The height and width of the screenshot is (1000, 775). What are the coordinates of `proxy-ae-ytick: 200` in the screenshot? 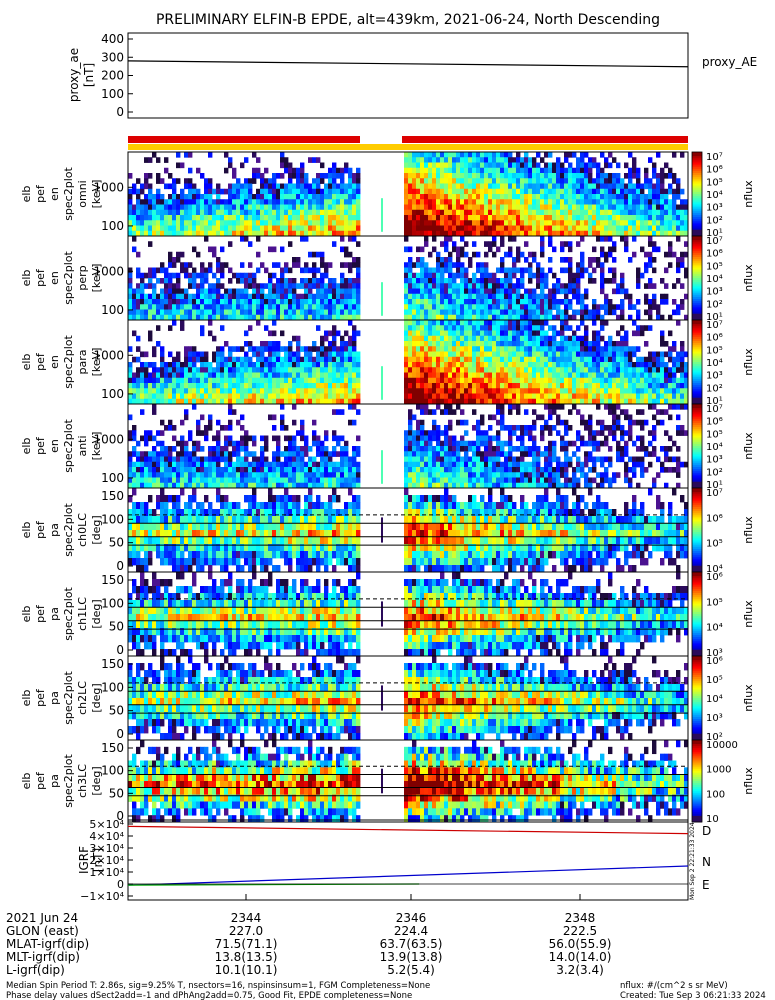 It's located at (112, 76).